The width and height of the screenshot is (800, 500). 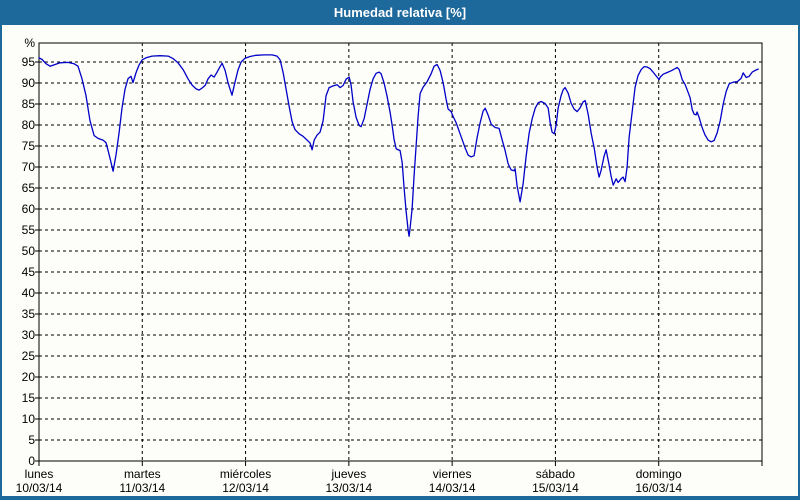 I want to click on x-day-label-jueves: jueves 13/03/14, so click(x=349, y=481).